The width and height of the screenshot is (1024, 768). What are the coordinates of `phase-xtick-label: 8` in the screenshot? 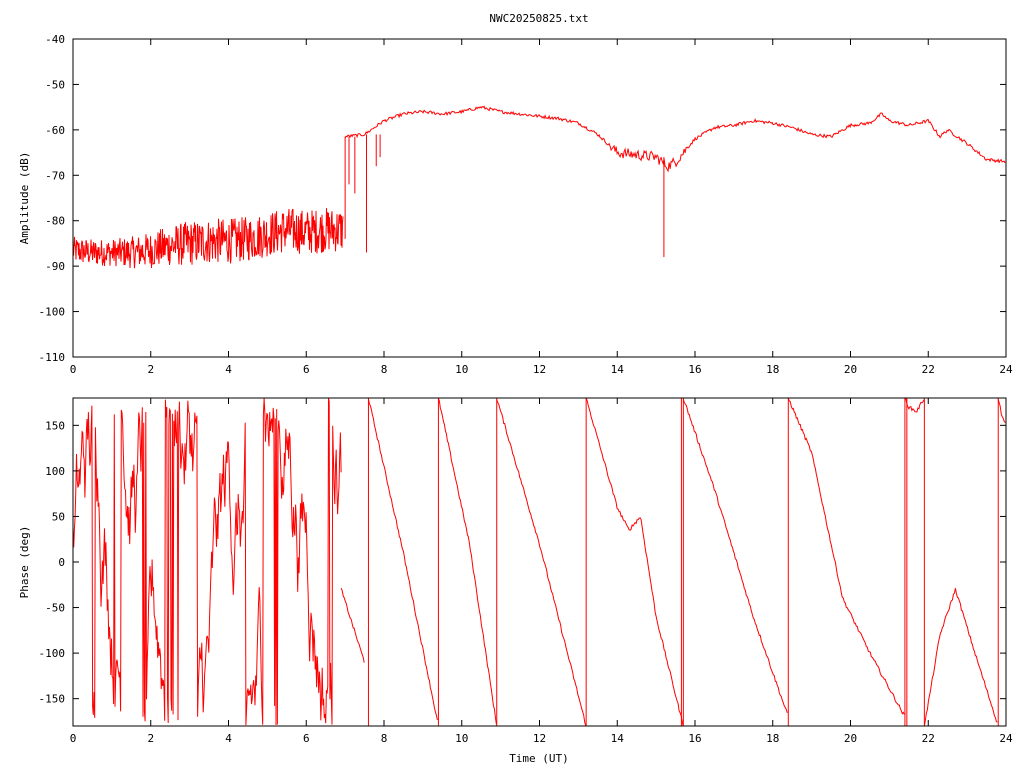 It's located at (384, 738).